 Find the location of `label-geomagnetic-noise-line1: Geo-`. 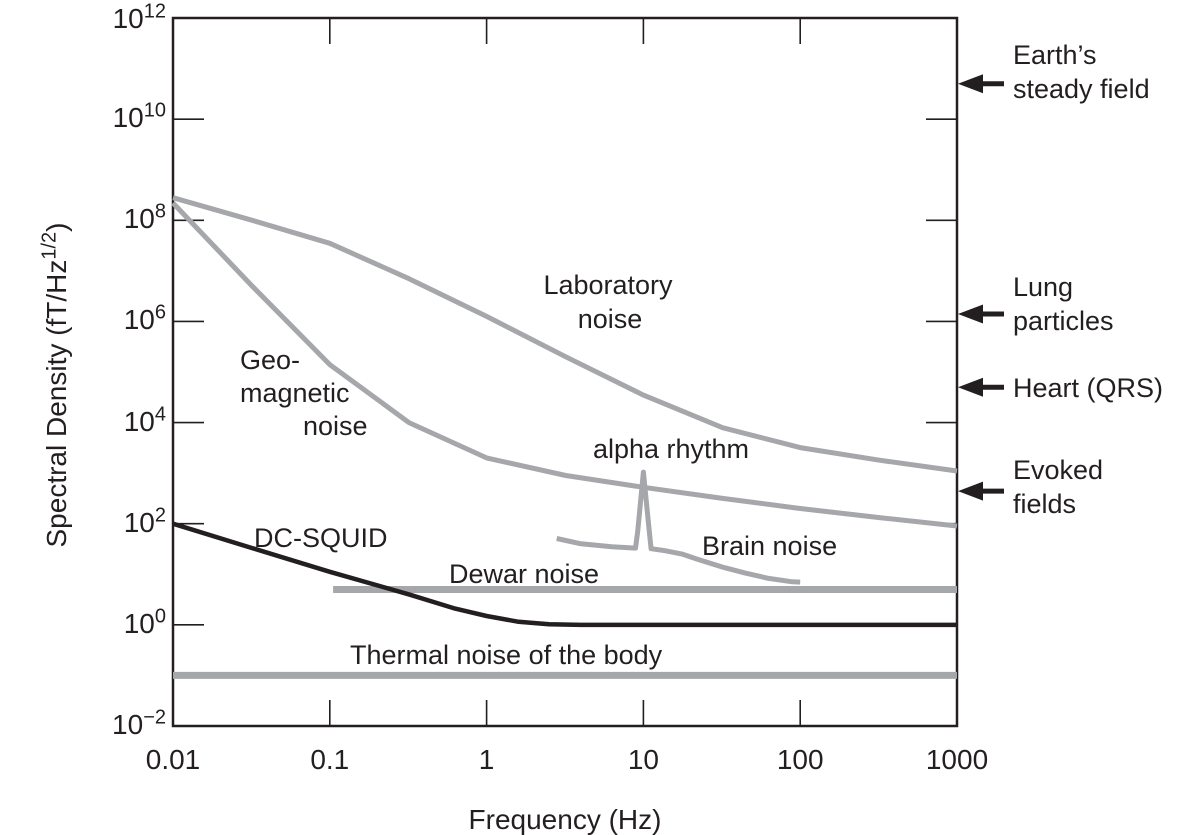

label-geomagnetic-noise-line1: Geo- is located at coordinates (270, 360).